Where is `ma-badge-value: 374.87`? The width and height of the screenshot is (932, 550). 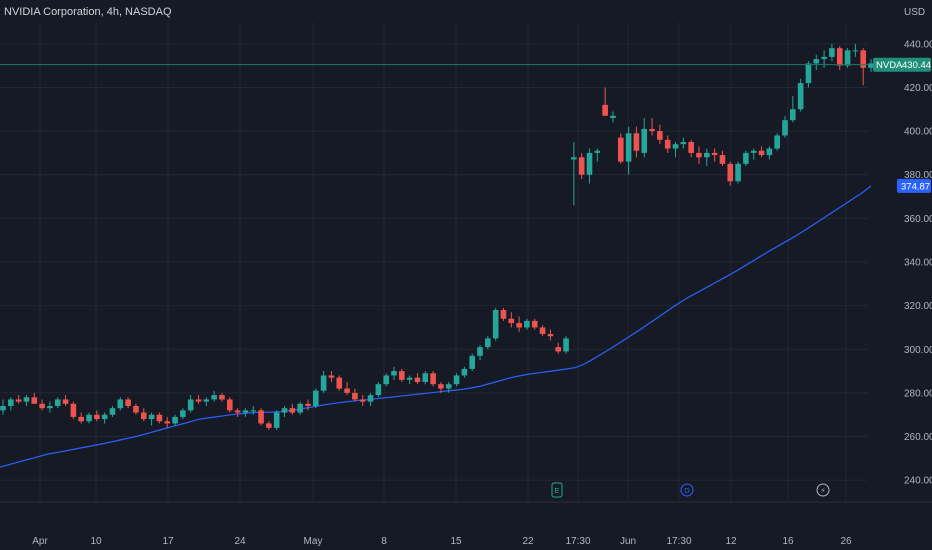 ma-badge-value: 374.87 is located at coordinates (915, 186).